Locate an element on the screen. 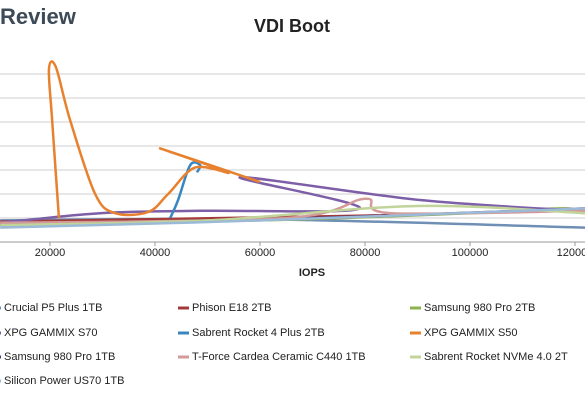 The image size is (585, 401). legend-label: Samsung 980 Pro 2TB is located at coordinates (479, 308).